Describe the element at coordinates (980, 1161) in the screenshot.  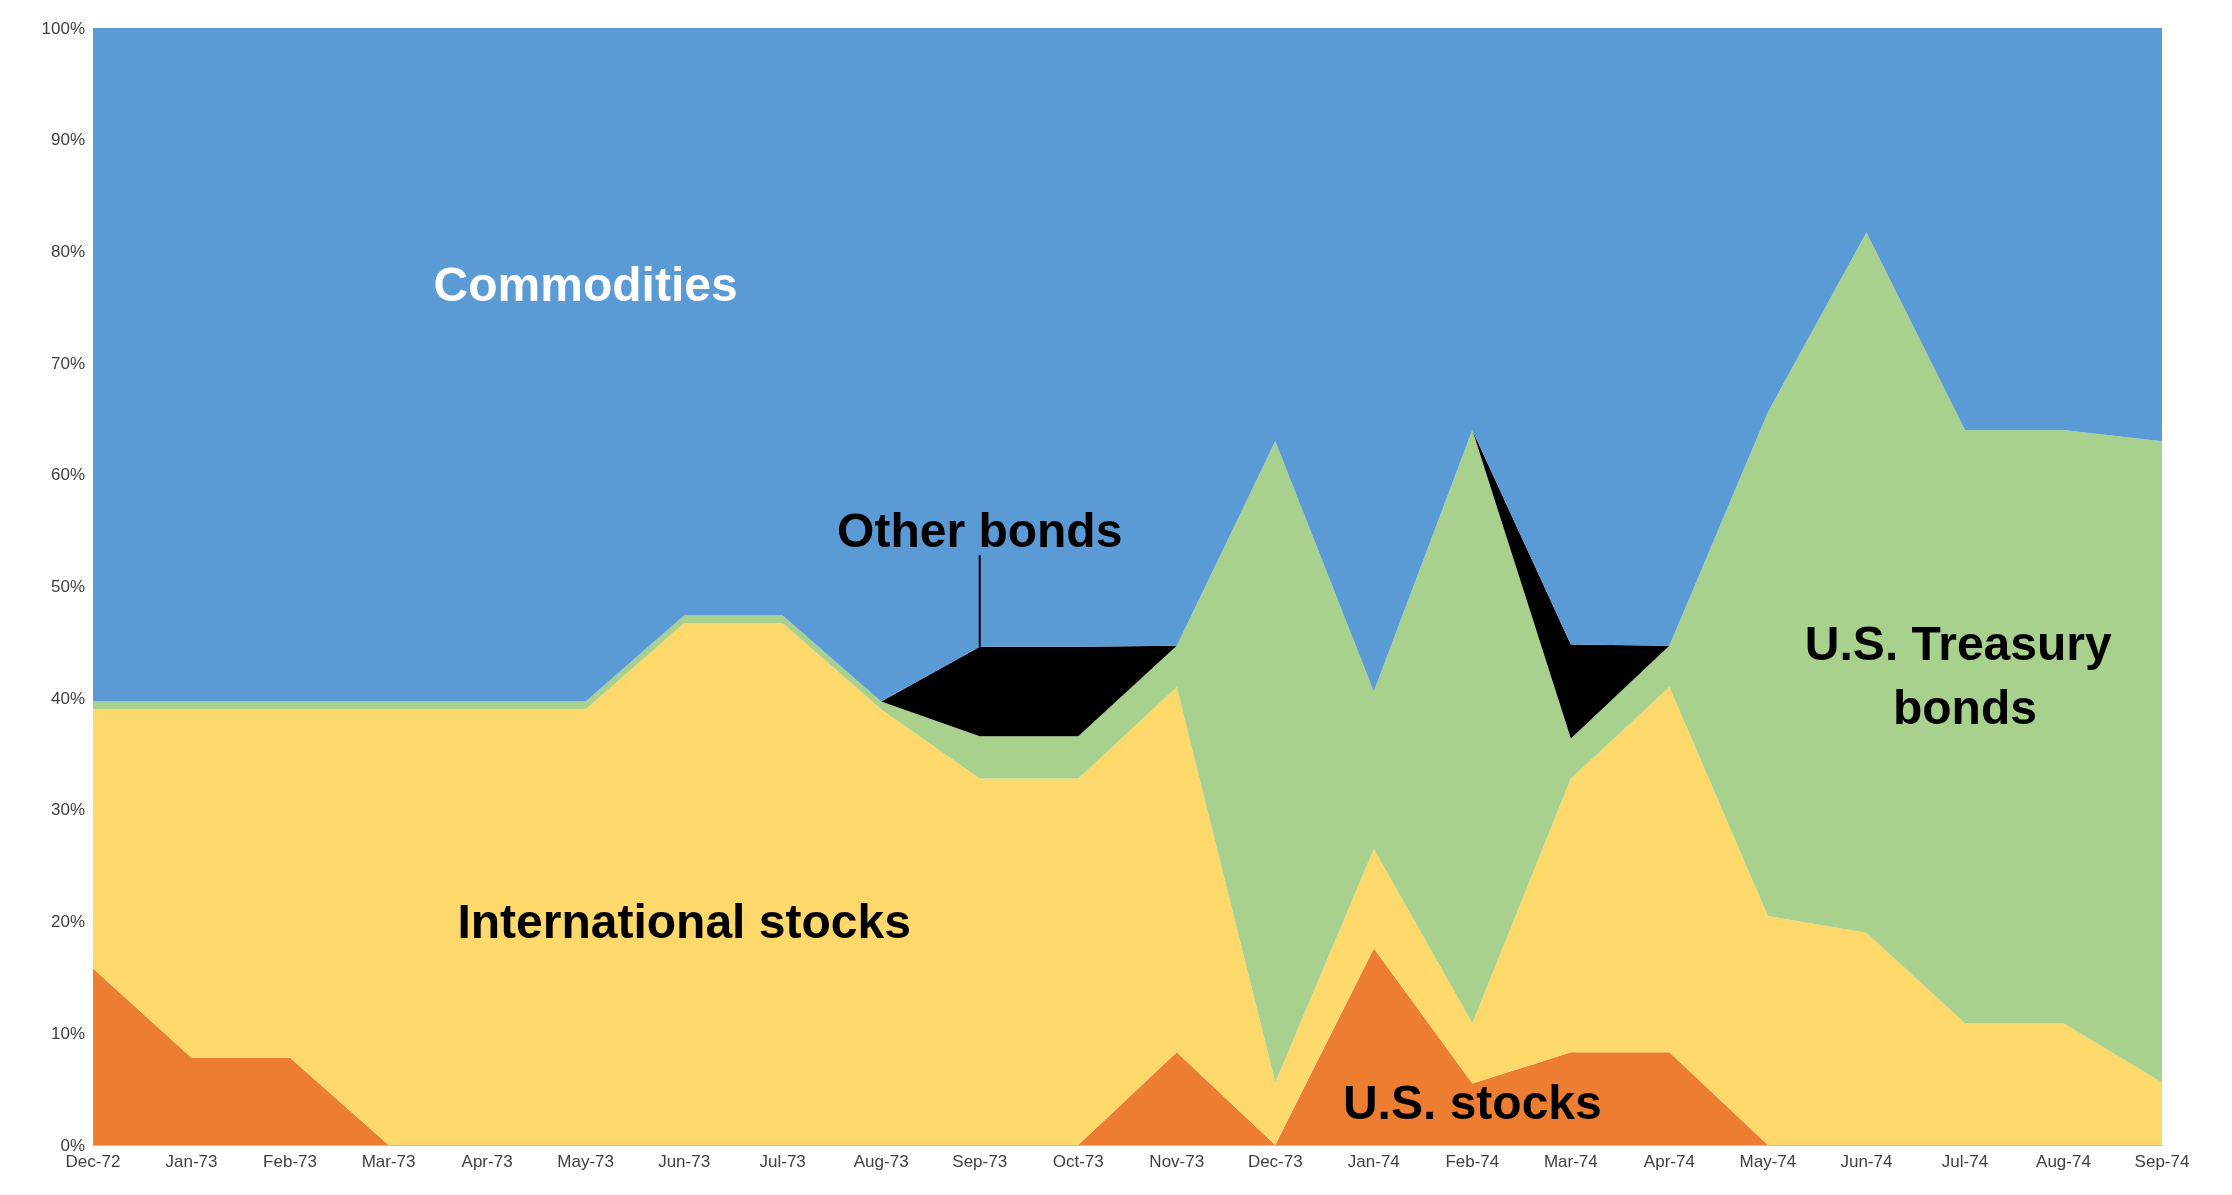
I see `x-tick-label: Sep-73` at that location.